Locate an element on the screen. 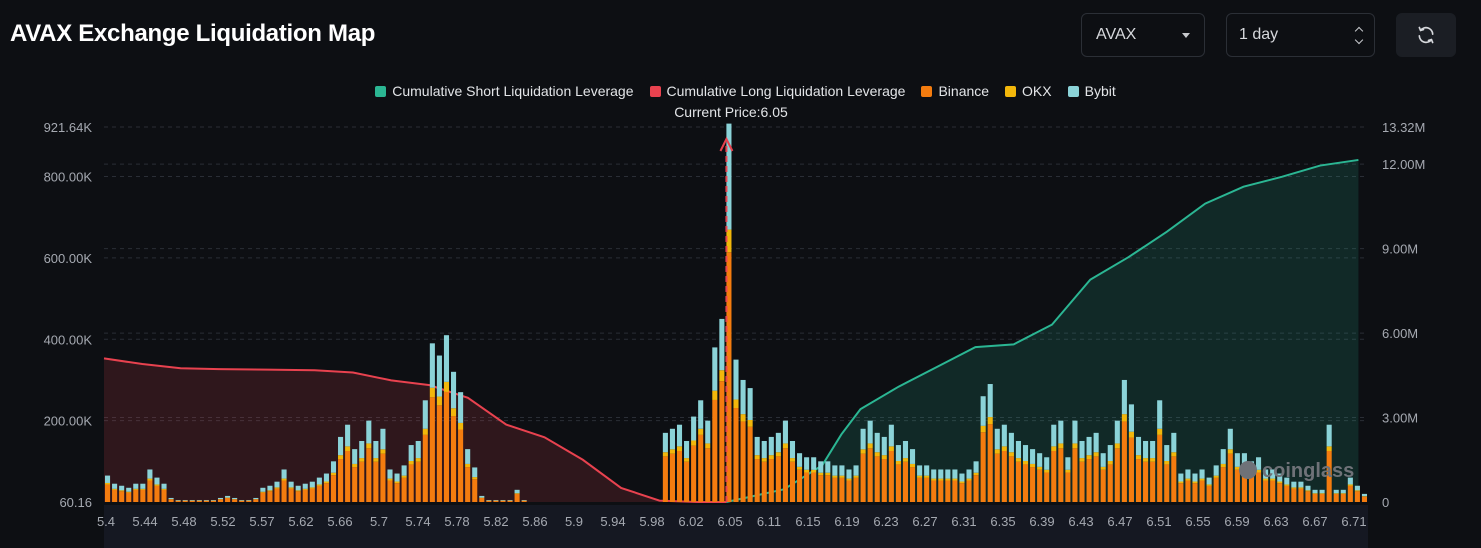 The width and height of the screenshot is (1481, 548). legend-item: Bybit is located at coordinates (1091, 91).